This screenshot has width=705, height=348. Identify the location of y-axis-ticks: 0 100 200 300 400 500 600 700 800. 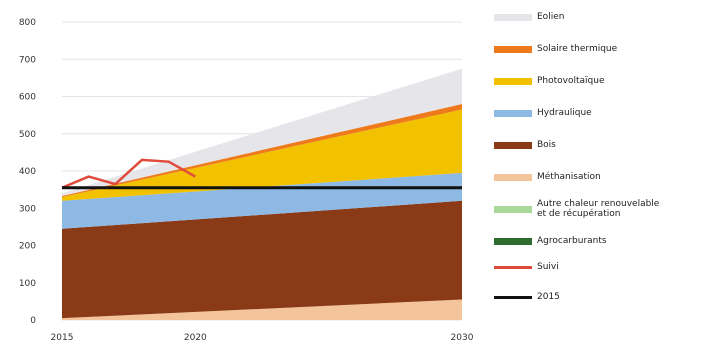
(27, 172).